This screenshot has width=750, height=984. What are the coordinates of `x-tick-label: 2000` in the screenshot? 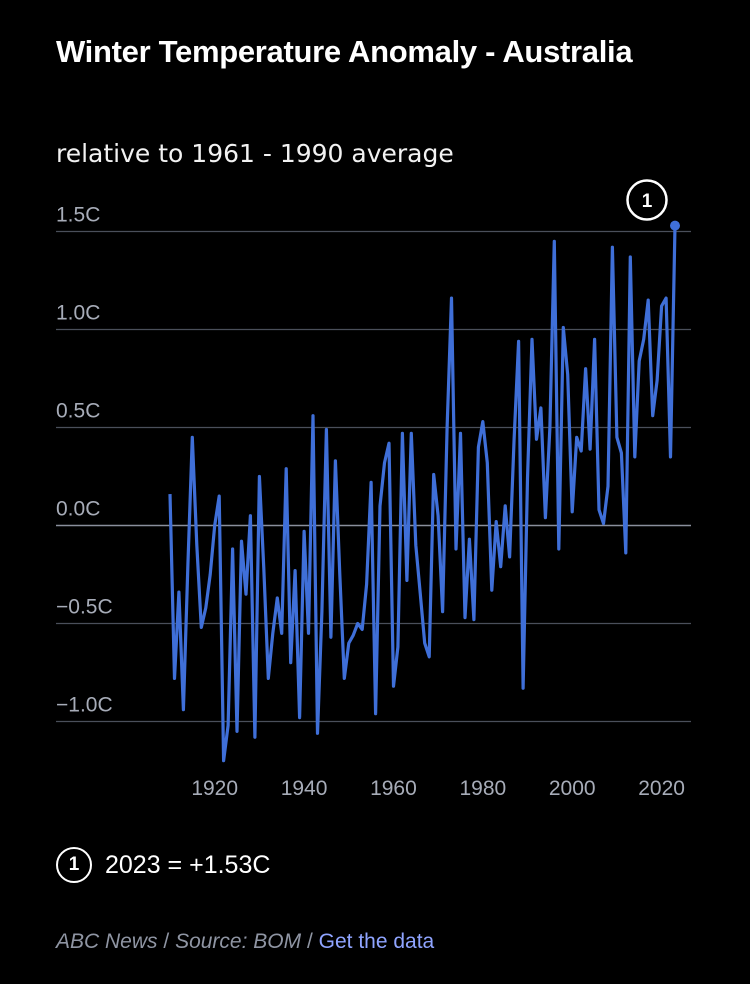 It's located at (572, 788).